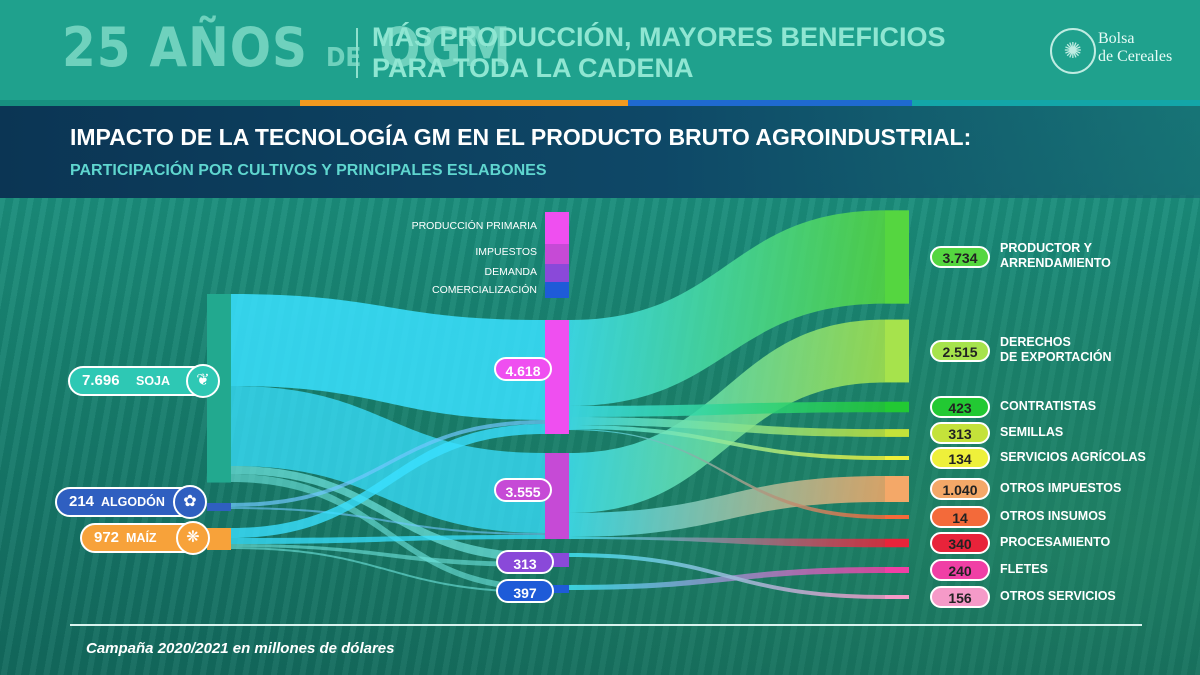 Image resolution: width=1200 pixels, height=675 pixels. What do you see at coordinates (357, 53) in the screenshot?
I see `title-divider` at bounding box center [357, 53].